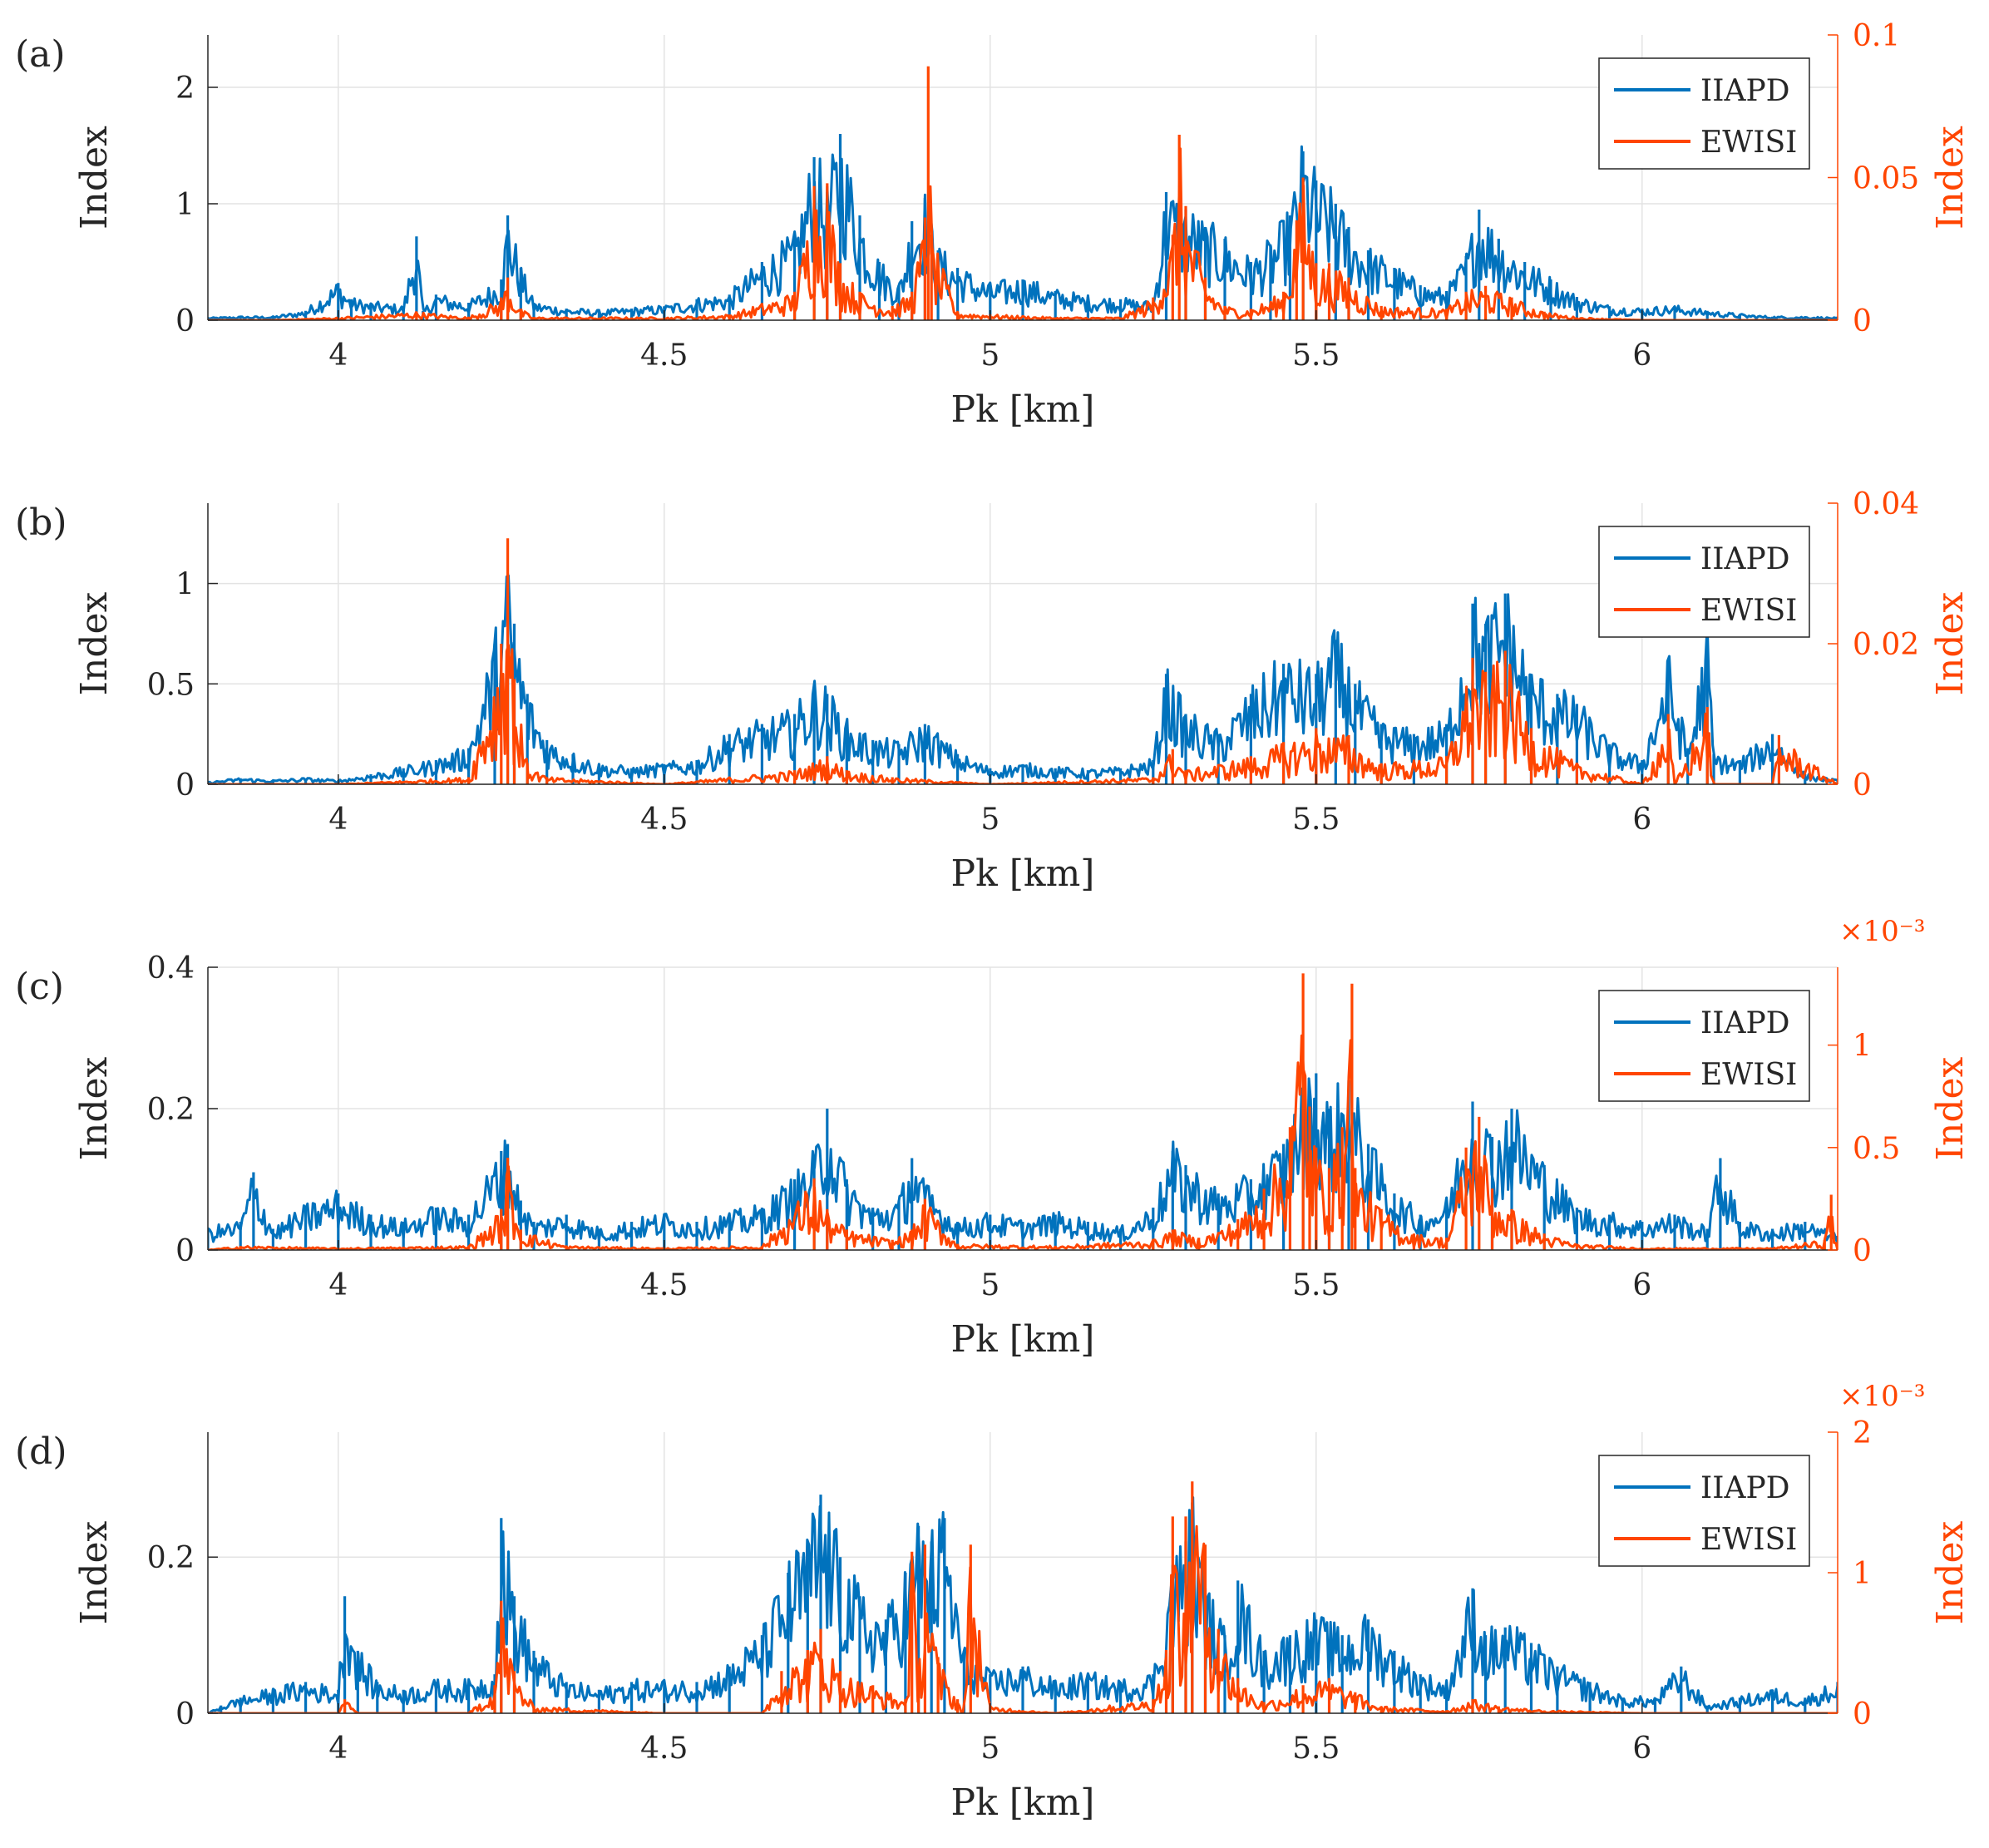 This screenshot has height=1848, width=1989. What do you see at coordinates (1886, 179) in the screenshot?
I see `y-tick-label-right: 0.05` at bounding box center [1886, 179].